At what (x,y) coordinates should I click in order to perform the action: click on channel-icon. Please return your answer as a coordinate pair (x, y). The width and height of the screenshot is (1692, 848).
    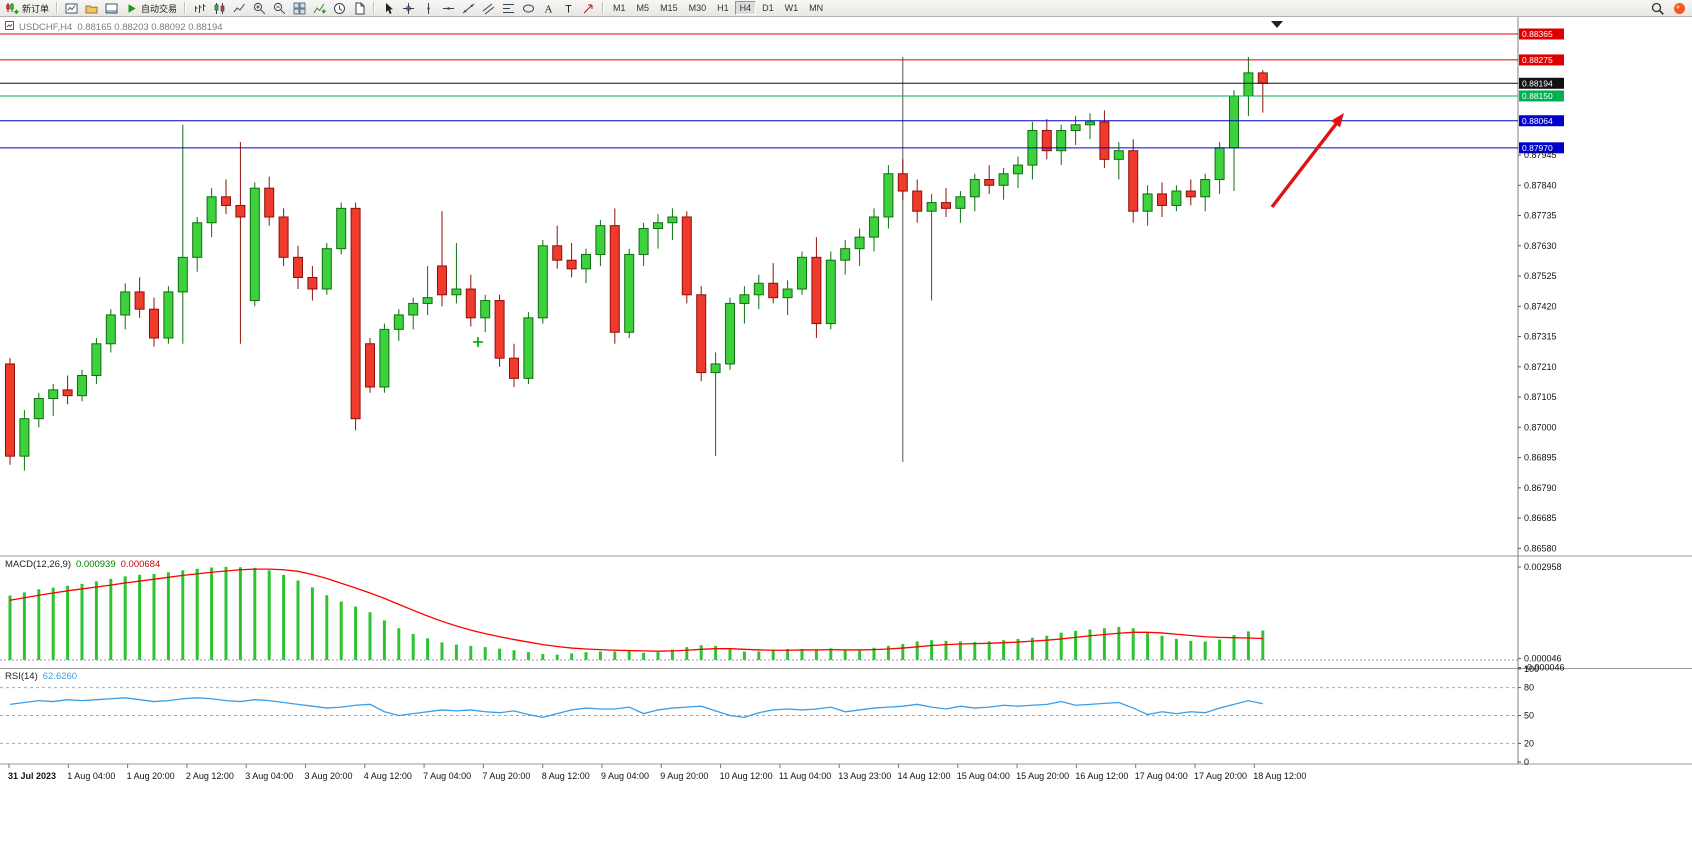
    Looking at the image, I should click on (488, 8).